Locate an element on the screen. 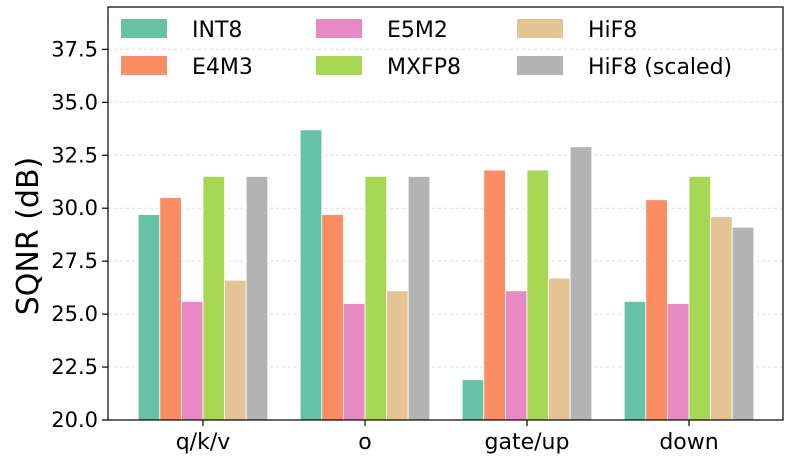 The image size is (793, 460). bar-mxfp8-o is located at coordinates (376, 298).